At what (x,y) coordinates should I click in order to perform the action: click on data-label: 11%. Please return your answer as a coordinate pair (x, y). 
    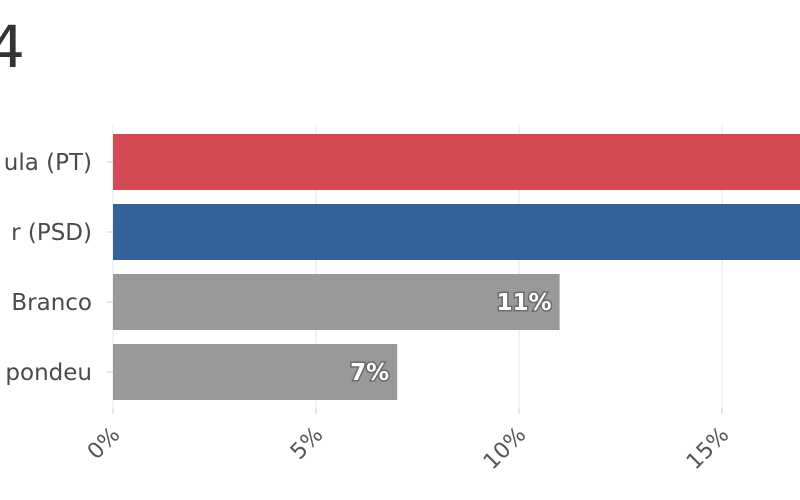
    Looking at the image, I should click on (524, 303).